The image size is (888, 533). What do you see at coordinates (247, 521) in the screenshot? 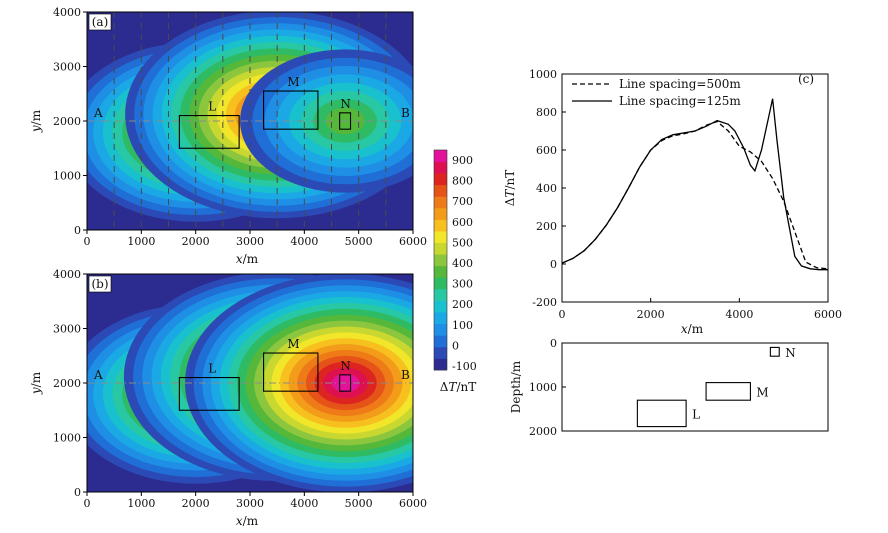
I see `panel-b-xlabel: x/m` at bounding box center [247, 521].